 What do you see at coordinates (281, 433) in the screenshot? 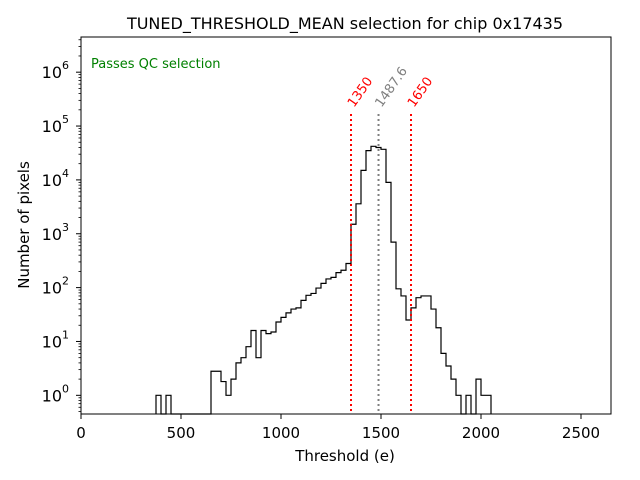
I see `x-tick-label: 1000` at bounding box center [281, 433].